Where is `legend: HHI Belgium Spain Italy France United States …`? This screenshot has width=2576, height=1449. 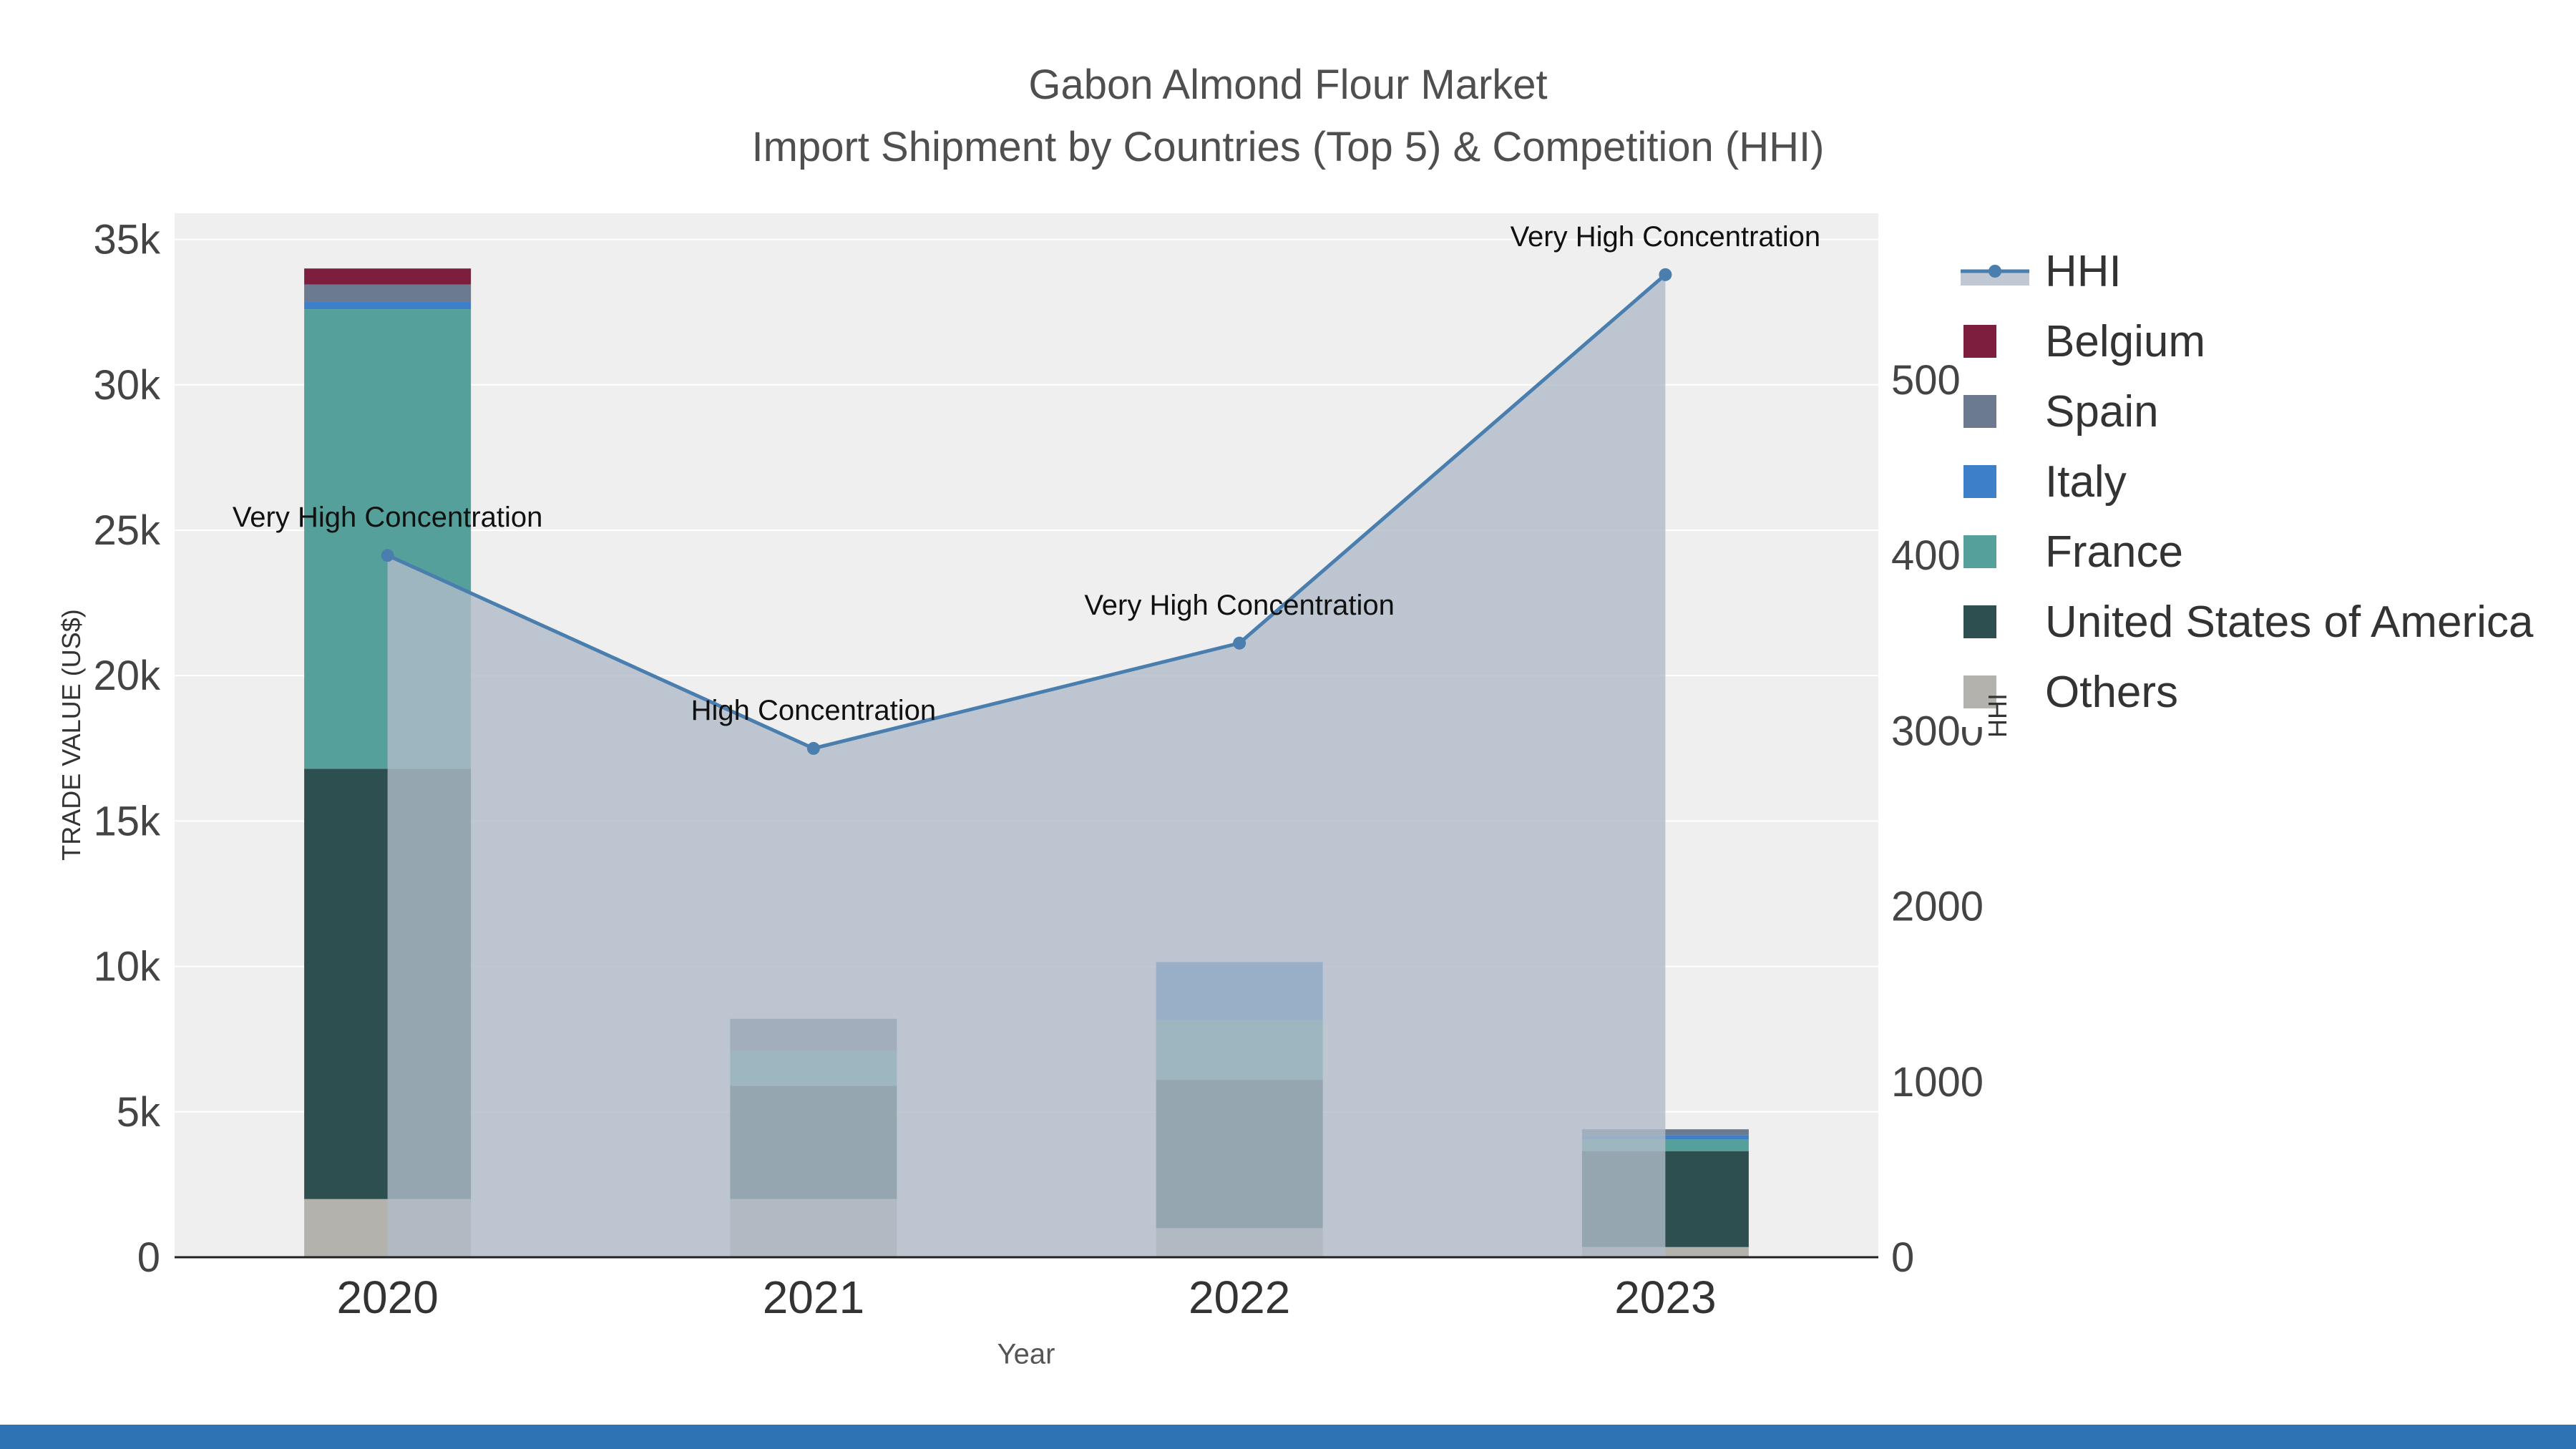
legend: HHI Belgium Spain Italy France United States … is located at coordinates (2265, 481).